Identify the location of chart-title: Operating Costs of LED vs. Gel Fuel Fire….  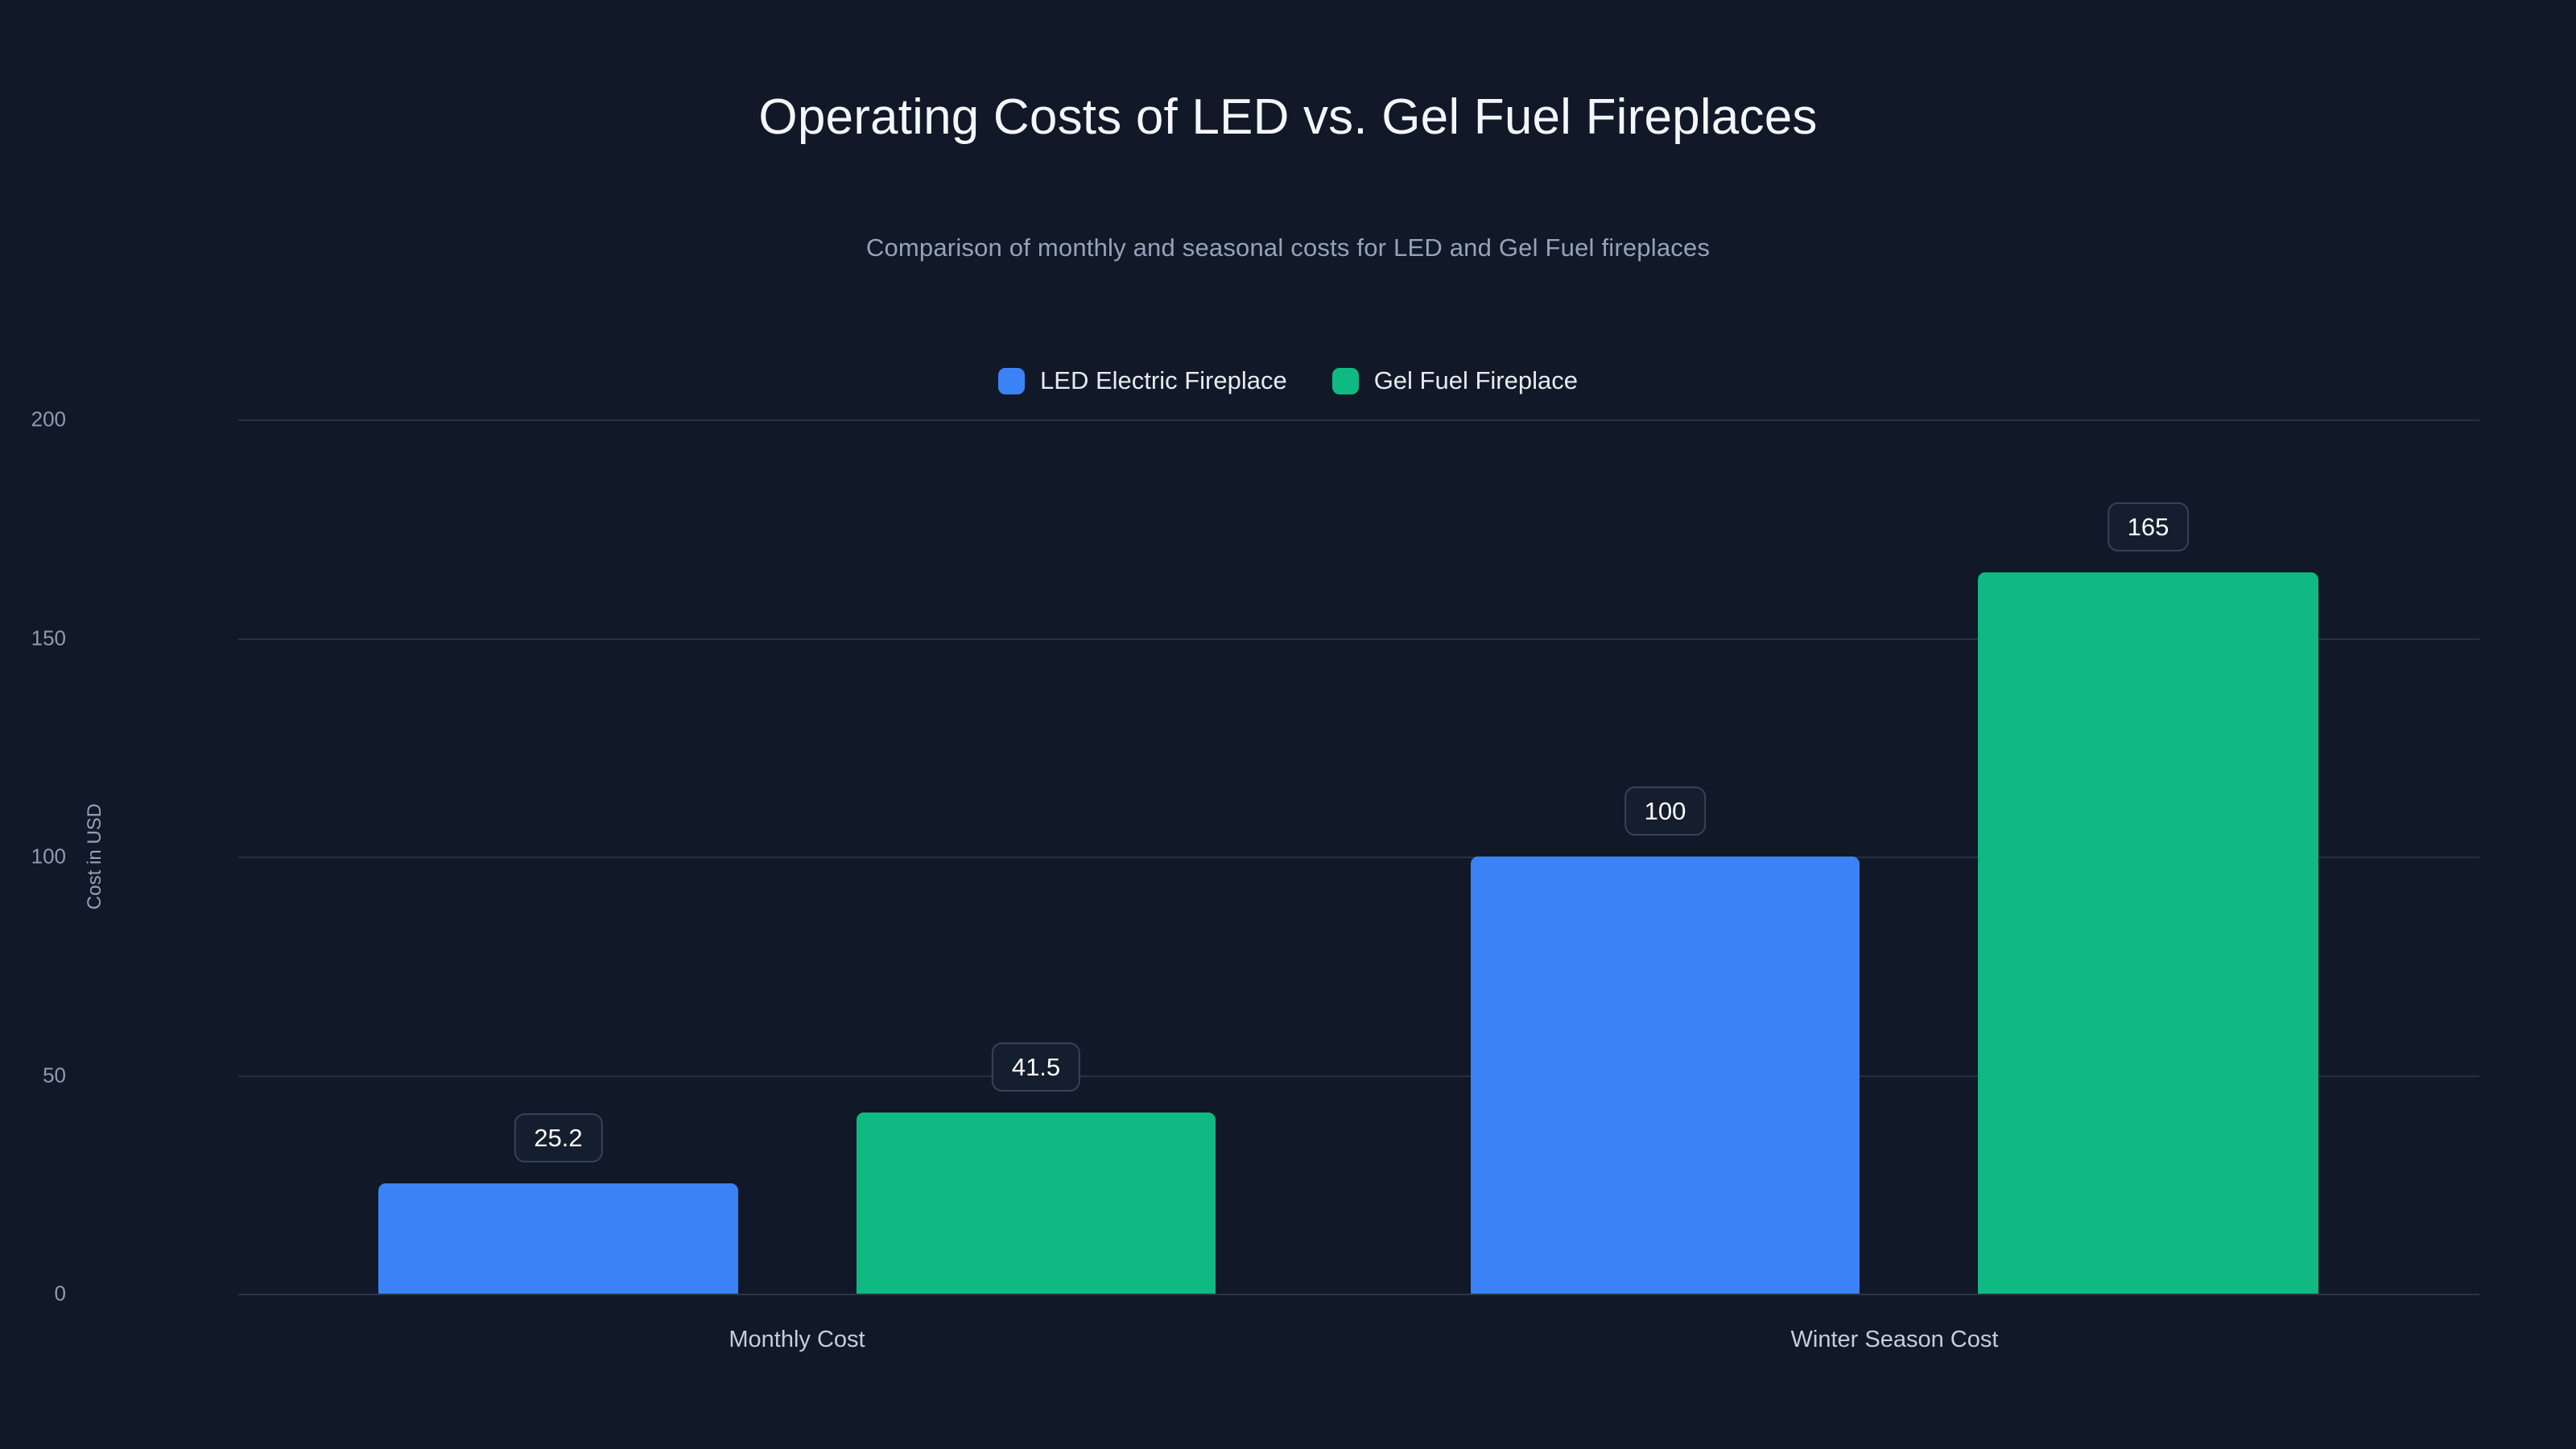
(1288, 117).